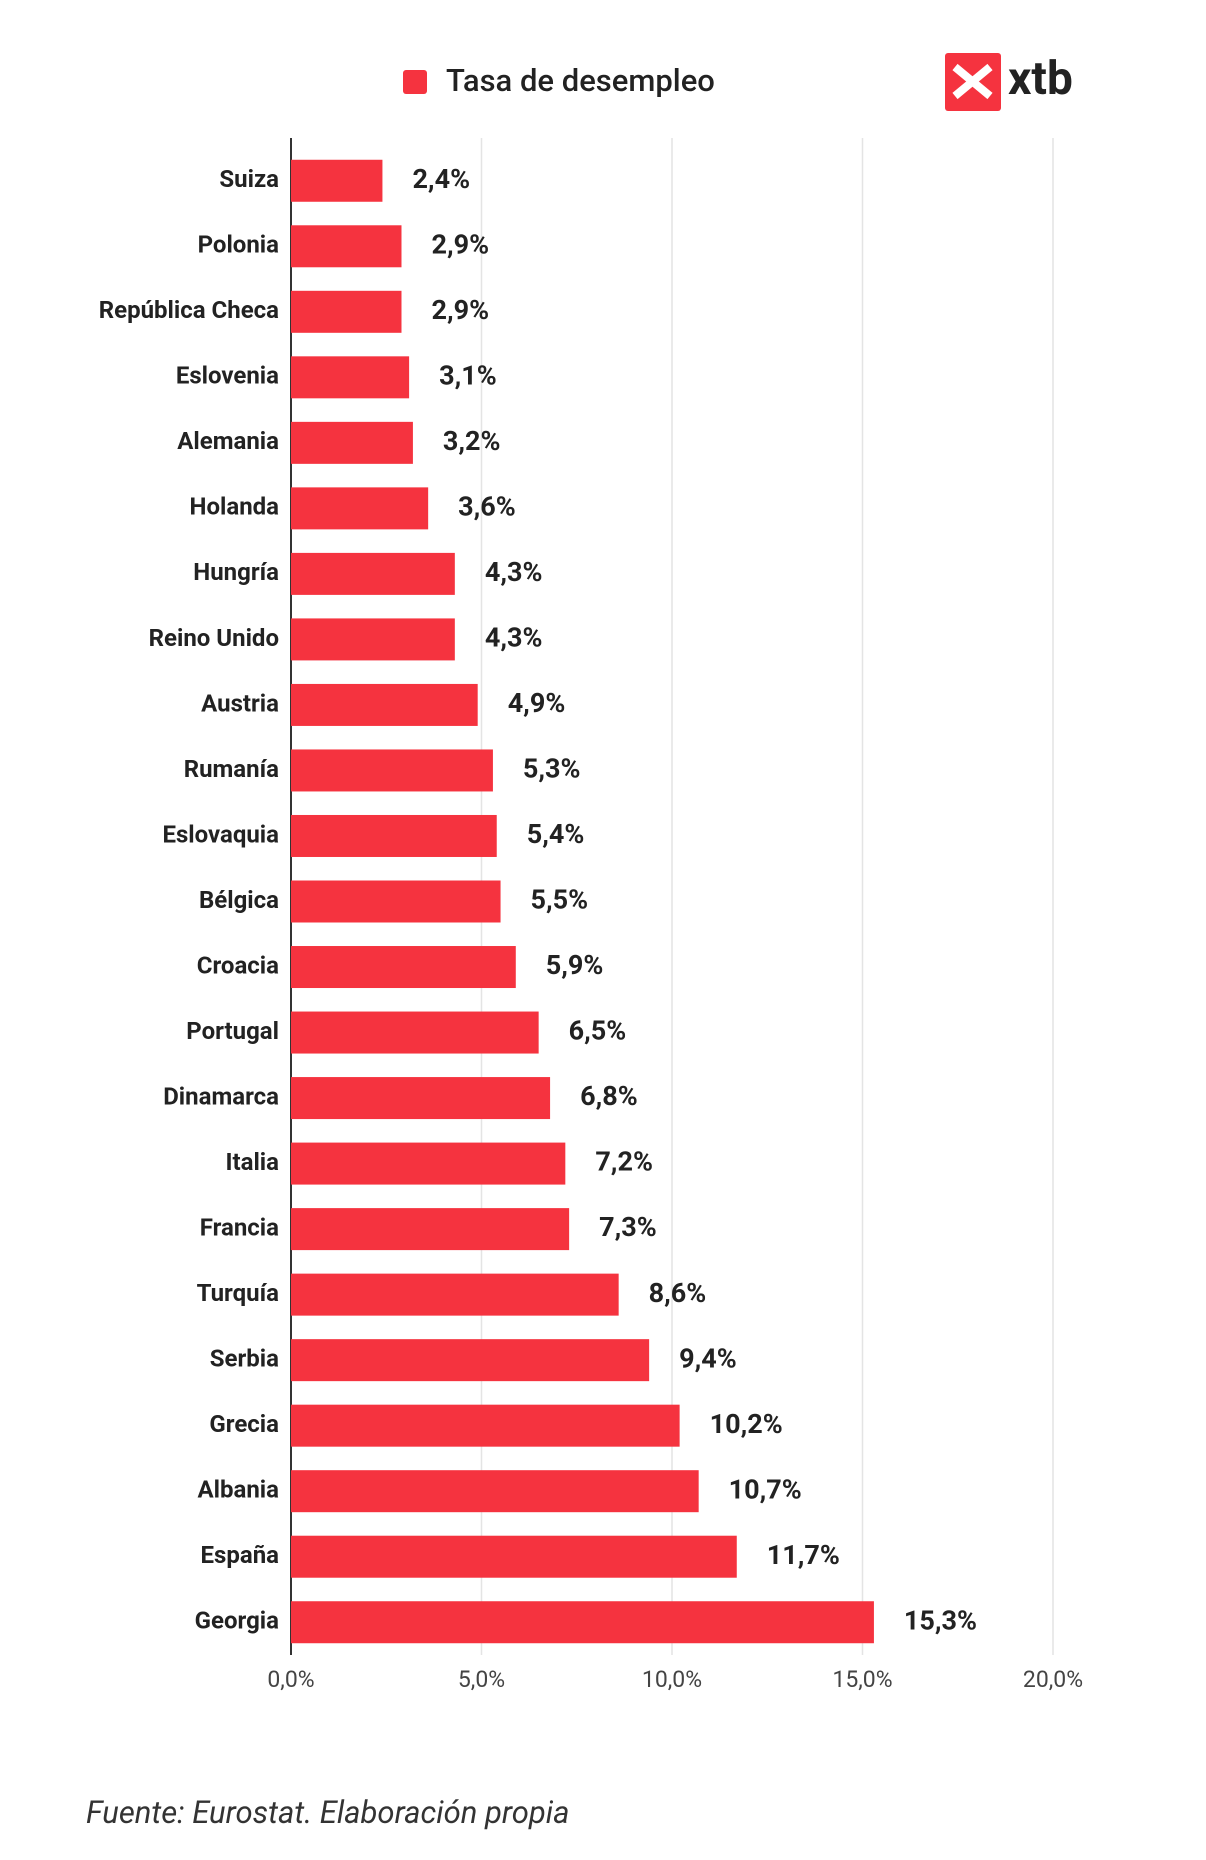 The height and width of the screenshot is (1860, 1206). I want to click on y-tick-label: Reino Unido, so click(214, 638).